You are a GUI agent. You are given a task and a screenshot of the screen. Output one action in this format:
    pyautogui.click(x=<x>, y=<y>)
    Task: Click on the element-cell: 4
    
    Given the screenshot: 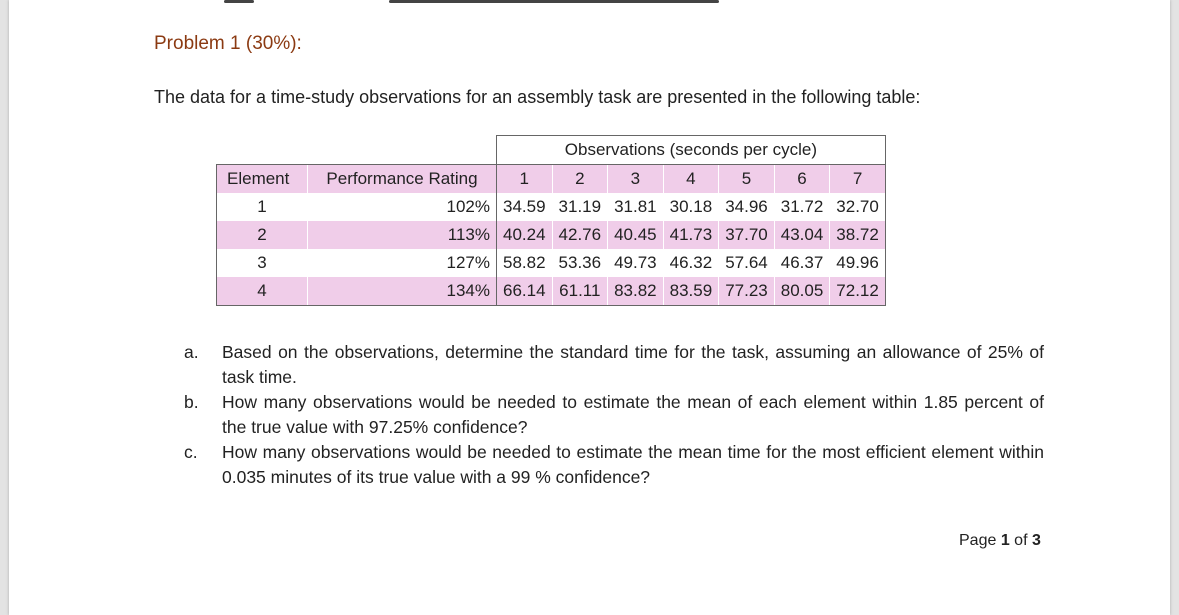 What is the action you would take?
    pyautogui.click(x=262, y=291)
    